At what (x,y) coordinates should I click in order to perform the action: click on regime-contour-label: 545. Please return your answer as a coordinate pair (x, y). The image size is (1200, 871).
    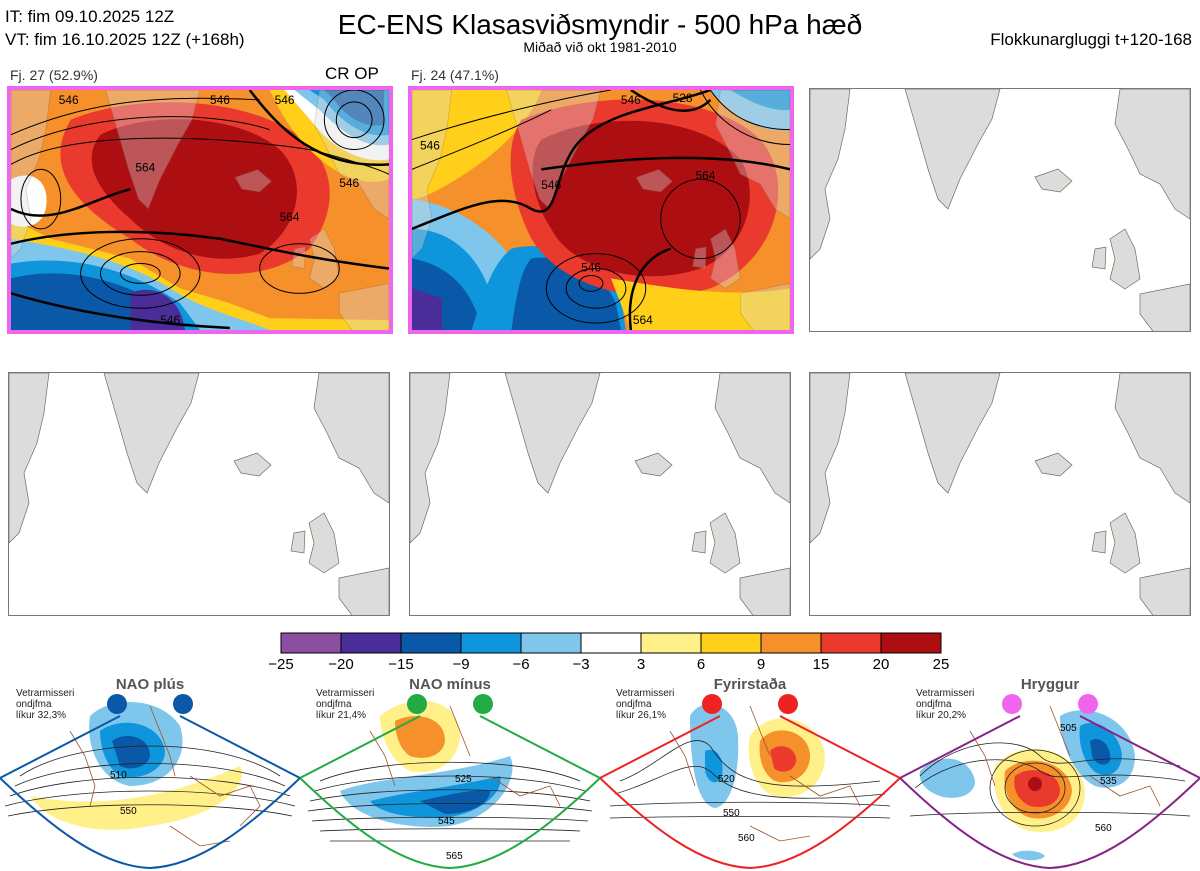
    Looking at the image, I should click on (446, 821).